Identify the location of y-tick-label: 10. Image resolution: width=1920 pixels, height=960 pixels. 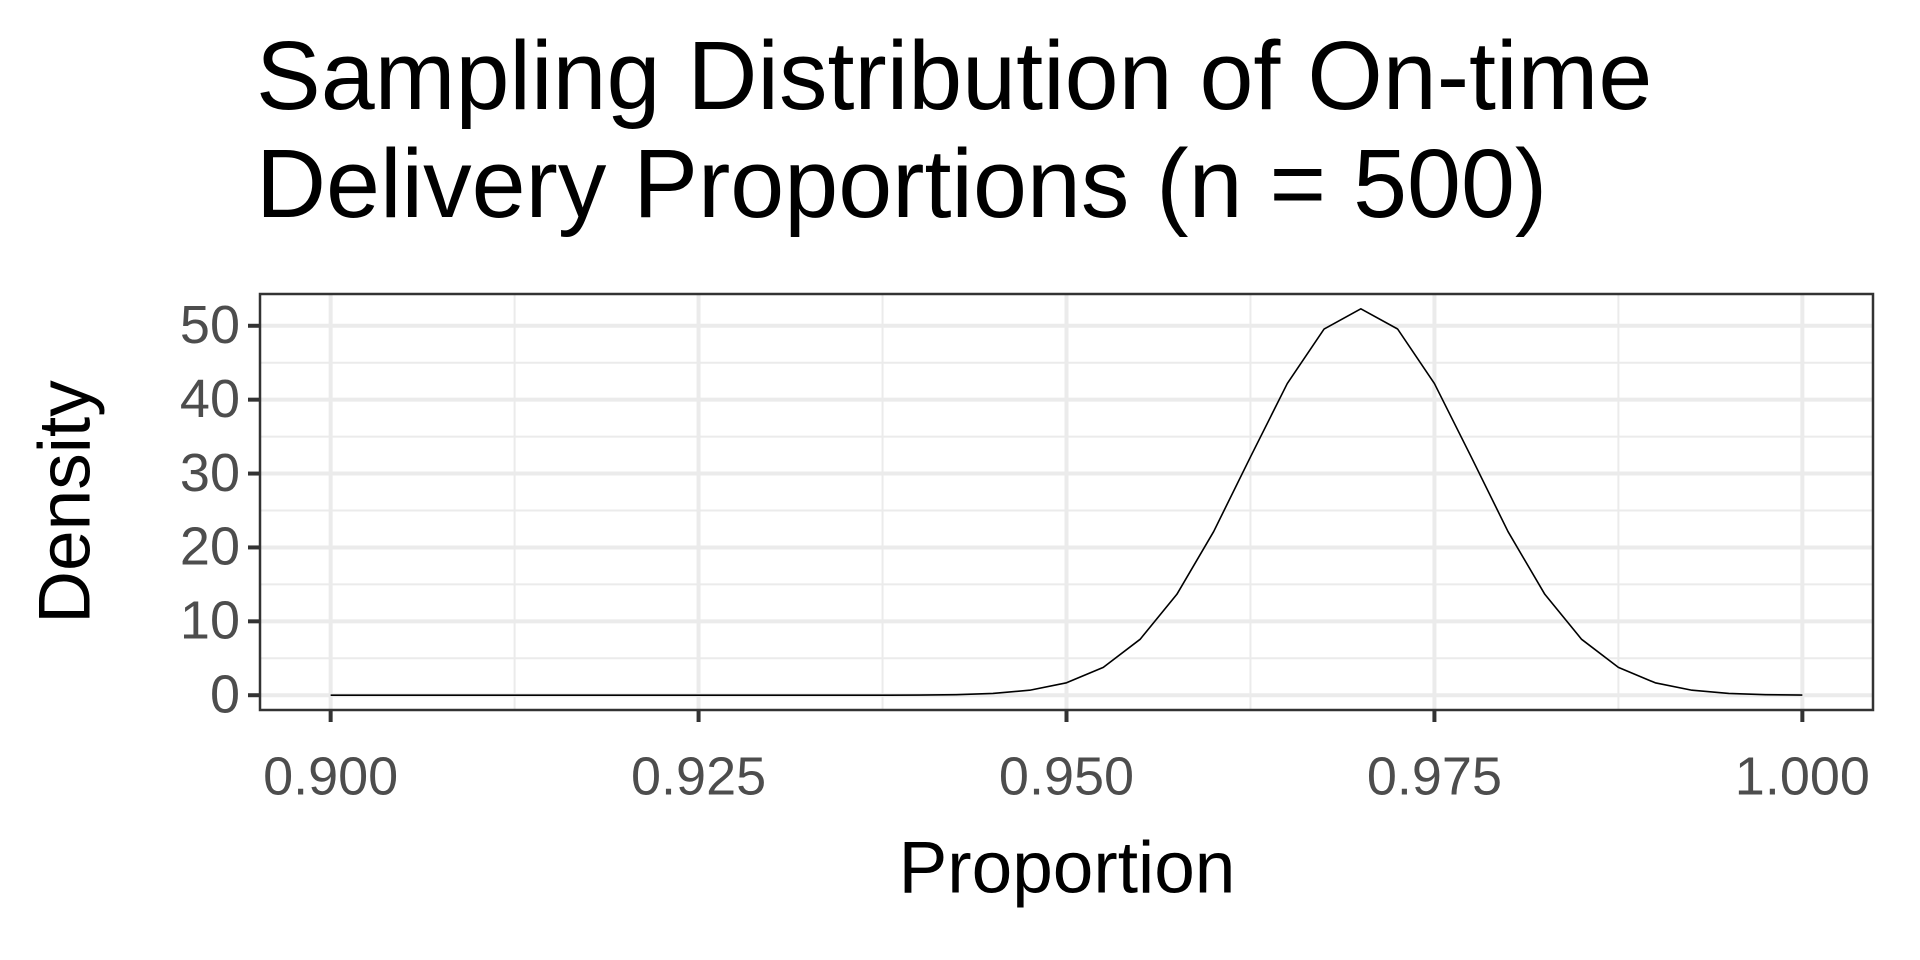
(210, 621).